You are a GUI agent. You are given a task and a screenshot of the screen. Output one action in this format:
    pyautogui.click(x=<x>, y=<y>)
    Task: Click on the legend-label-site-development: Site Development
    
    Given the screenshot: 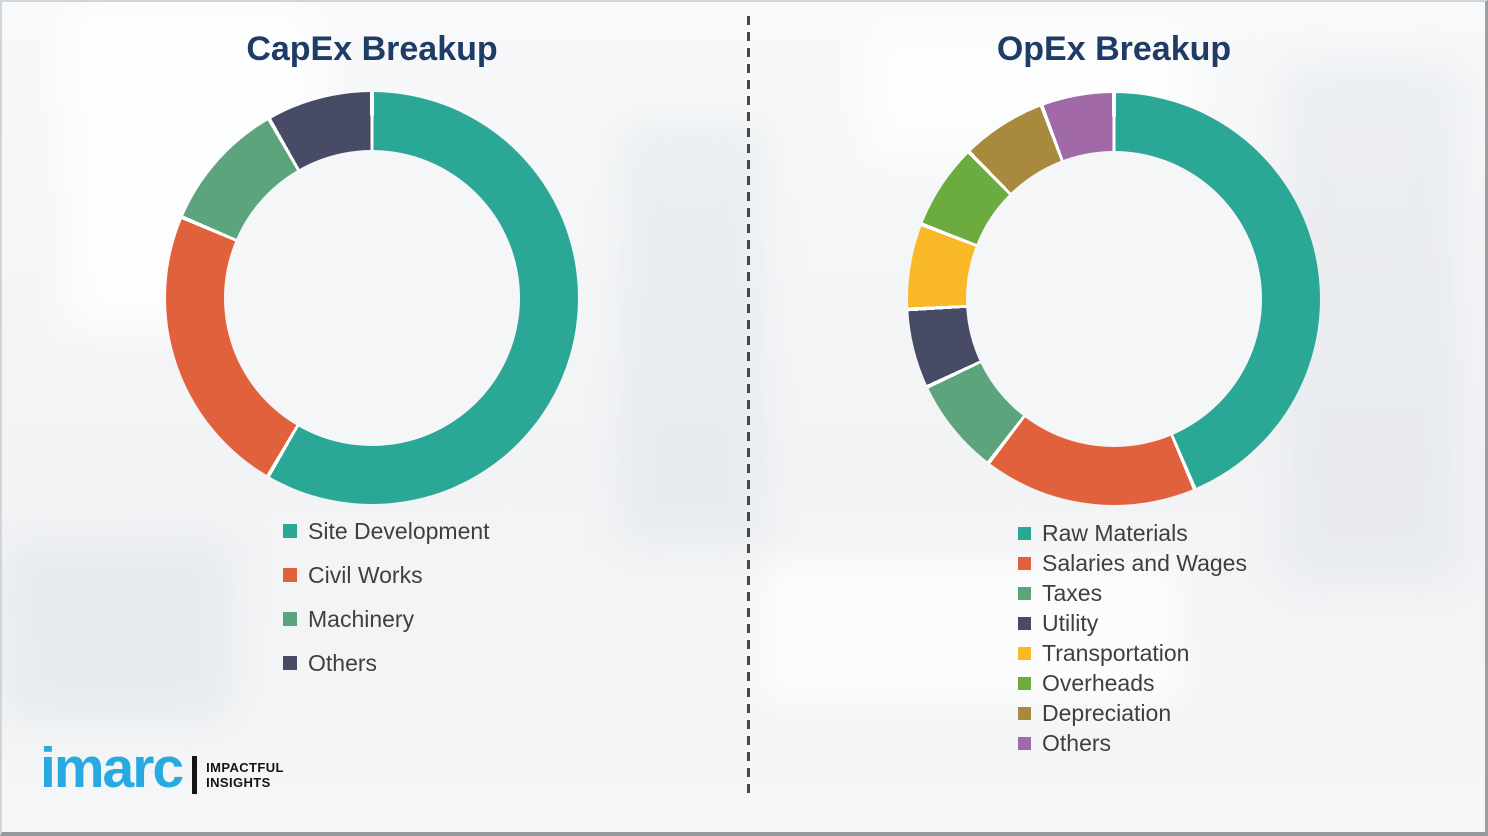 What is the action you would take?
    pyautogui.click(x=399, y=531)
    